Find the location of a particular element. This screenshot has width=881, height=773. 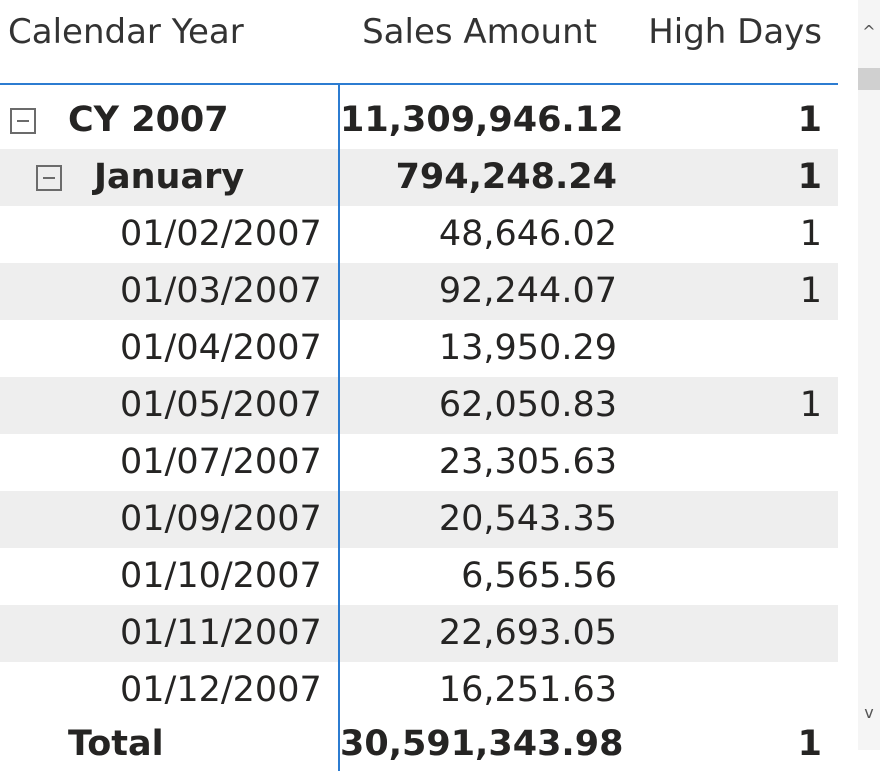

row-label: 01/09/2007 is located at coordinates (221, 519).